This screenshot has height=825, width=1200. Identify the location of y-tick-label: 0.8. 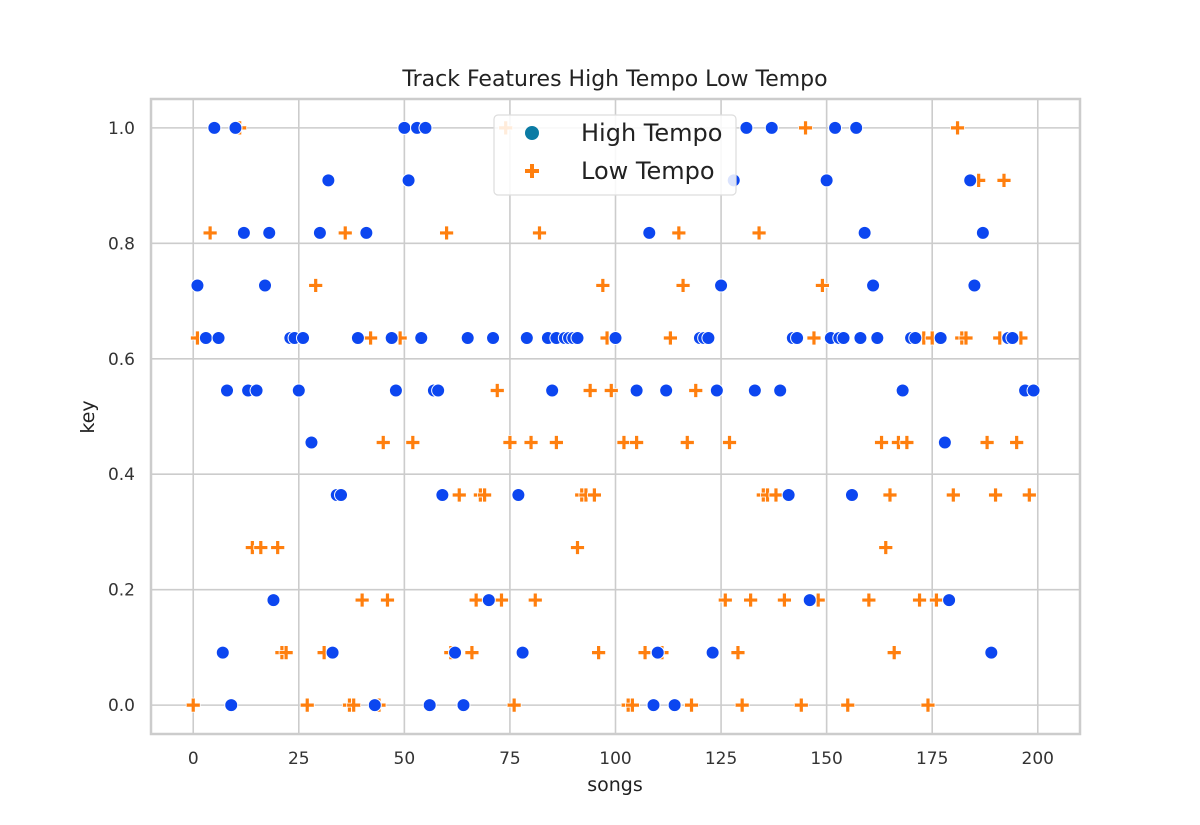
(121, 244).